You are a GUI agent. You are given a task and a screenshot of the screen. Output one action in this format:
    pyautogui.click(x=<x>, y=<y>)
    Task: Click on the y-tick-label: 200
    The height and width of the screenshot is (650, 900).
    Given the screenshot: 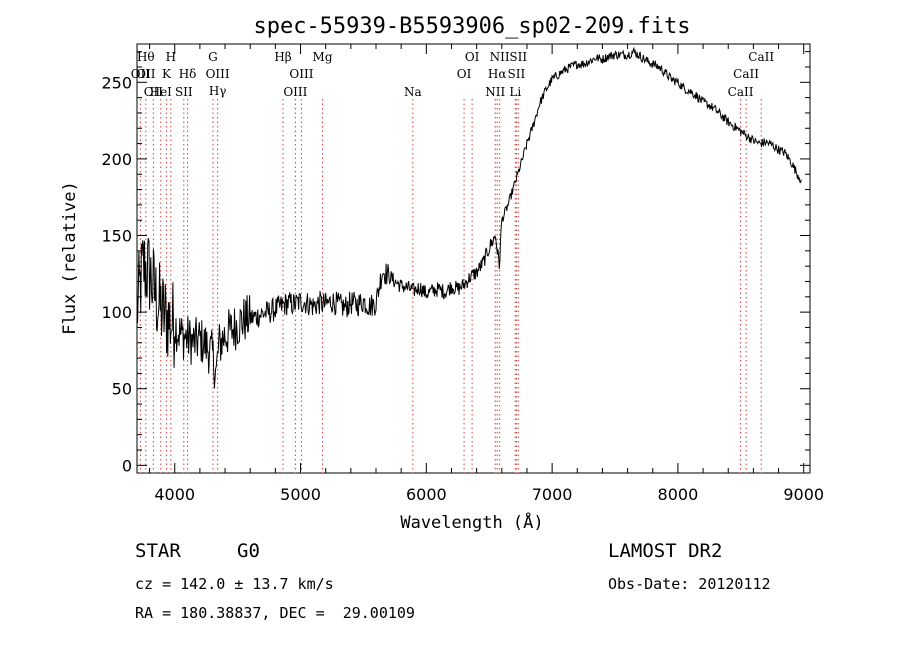 What is the action you would take?
    pyautogui.click(x=116, y=159)
    